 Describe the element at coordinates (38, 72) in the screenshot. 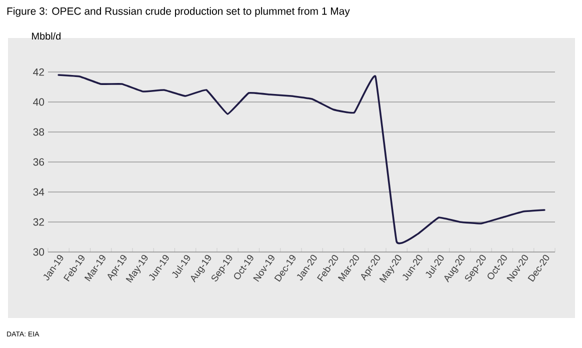

I see `y-tick-label: 42` at that location.